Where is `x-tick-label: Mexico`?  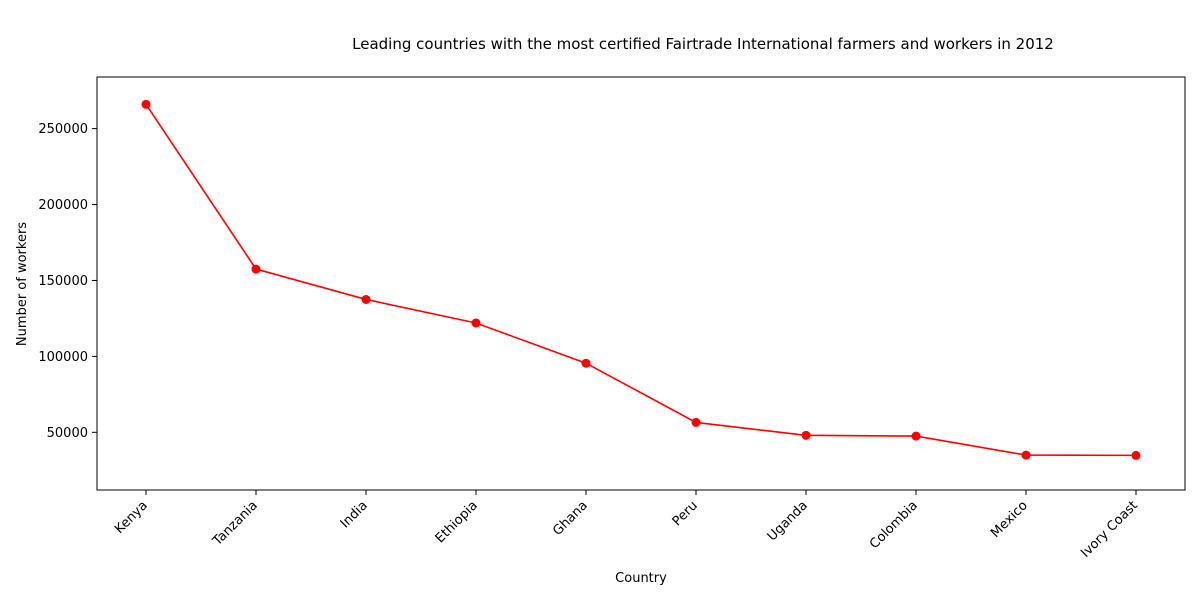
x-tick-label: Mexico is located at coordinates (1009, 519).